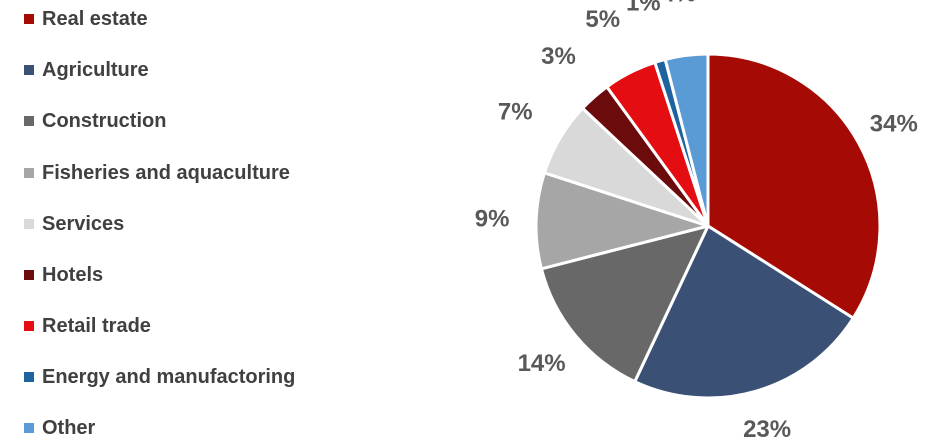 The image size is (949, 441). I want to click on legend-item-real-estate: Real estate, so click(86, 19).